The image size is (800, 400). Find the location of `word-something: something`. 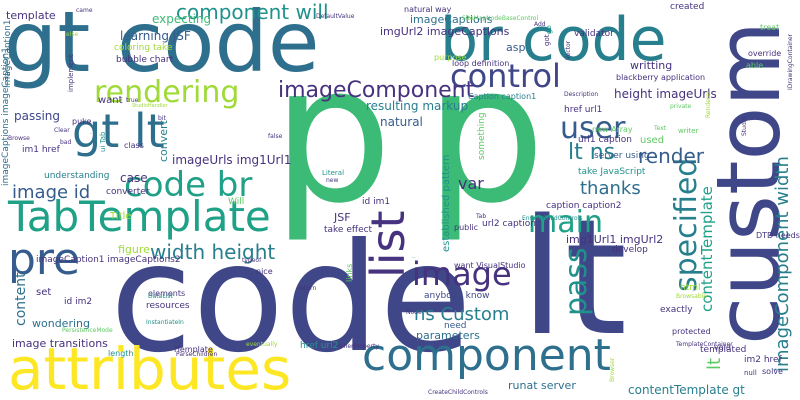

word-something: something is located at coordinates (482, 136).